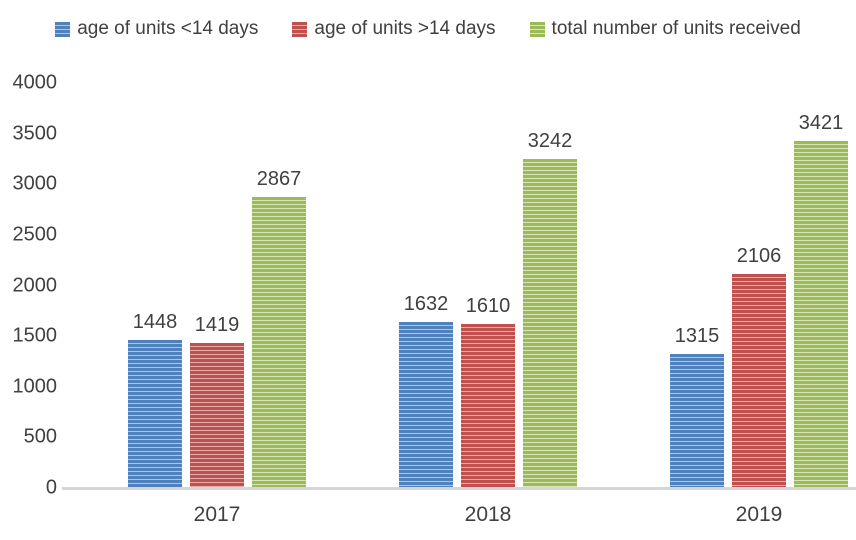 The width and height of the screenshot is (856, 540). I want to click on y-tick-label: 4000, so click(35, 82).